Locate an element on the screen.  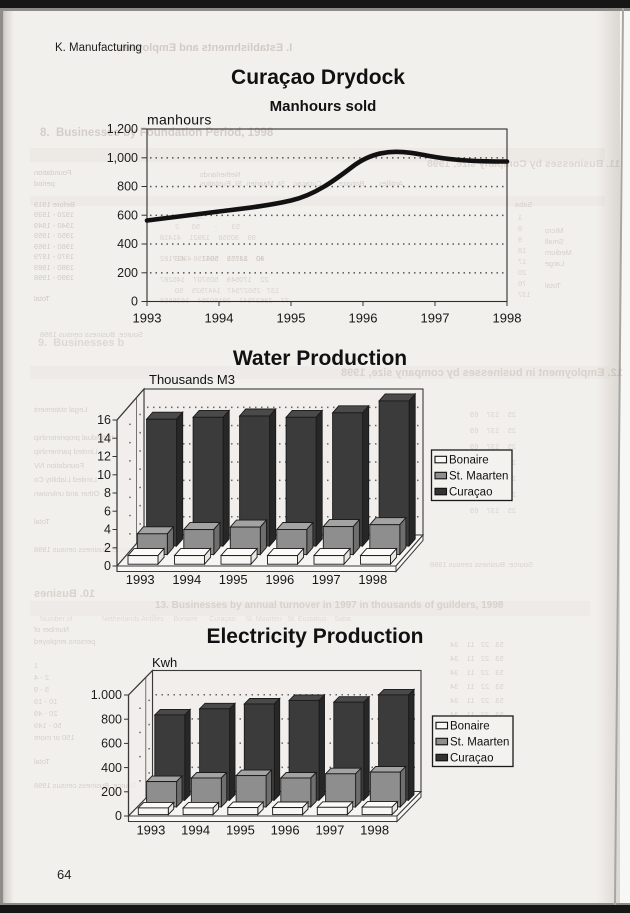
svg-text: 2 is located at coordinates (107, 548).